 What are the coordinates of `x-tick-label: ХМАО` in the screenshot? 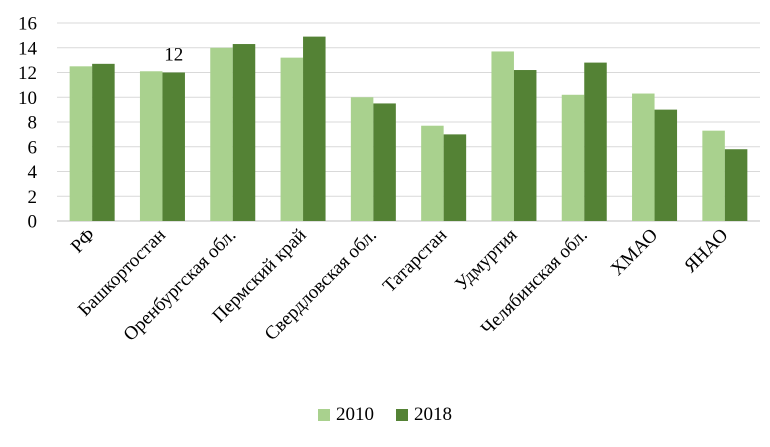 It's located at (634, 252).